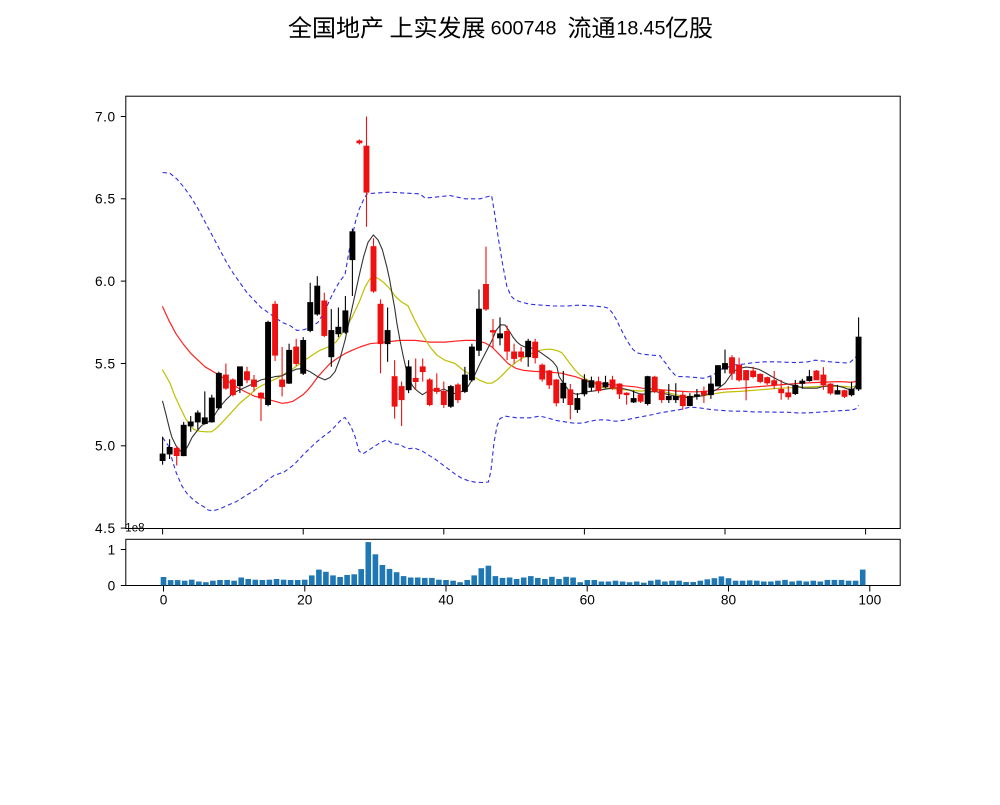 The image size is (1000, 805). I want to click on svg-text: 40, so click(446, 599).